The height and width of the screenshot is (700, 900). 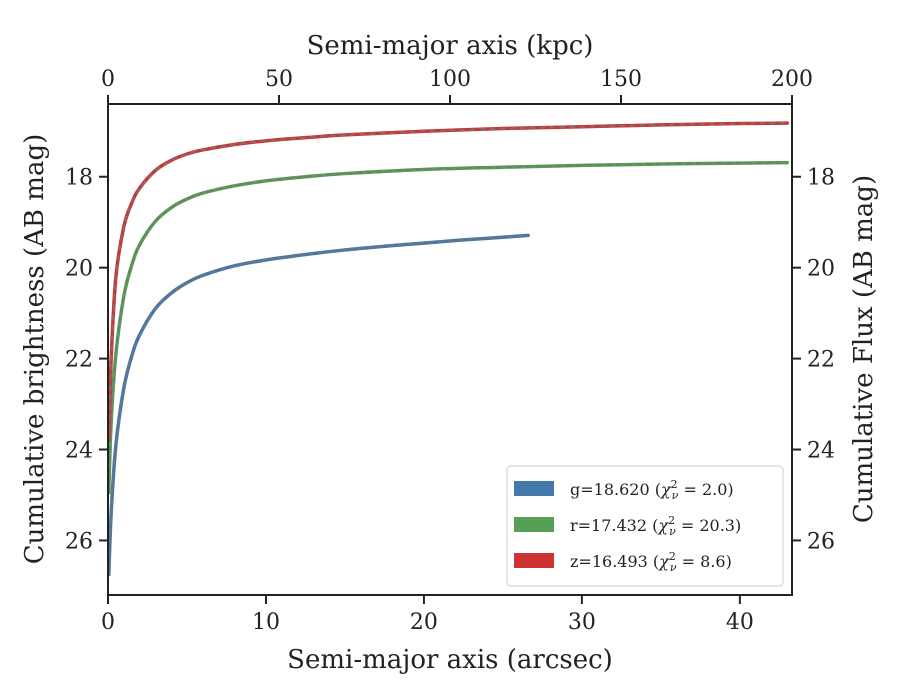 What do you see at coordinates (450, 46) in the screenshot?
I see `x-top-axis-title: Semi-major axis (kpc)` at bounding box center [450, 46].